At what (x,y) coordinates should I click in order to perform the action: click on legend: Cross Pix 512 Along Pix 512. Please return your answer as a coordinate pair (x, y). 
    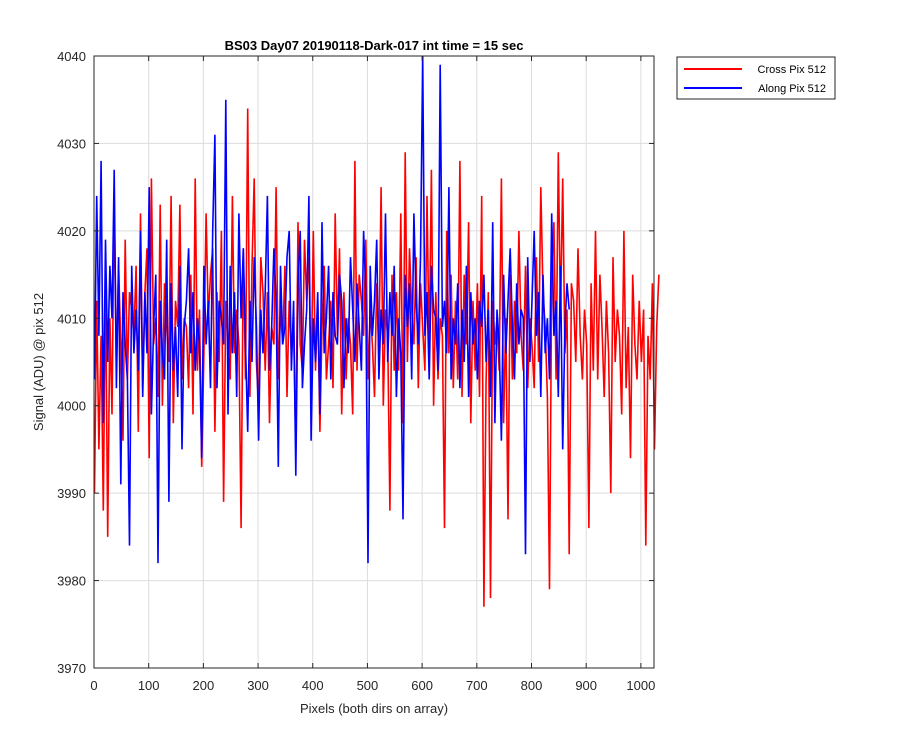
    Looking at the image, I should click on (756, 78).